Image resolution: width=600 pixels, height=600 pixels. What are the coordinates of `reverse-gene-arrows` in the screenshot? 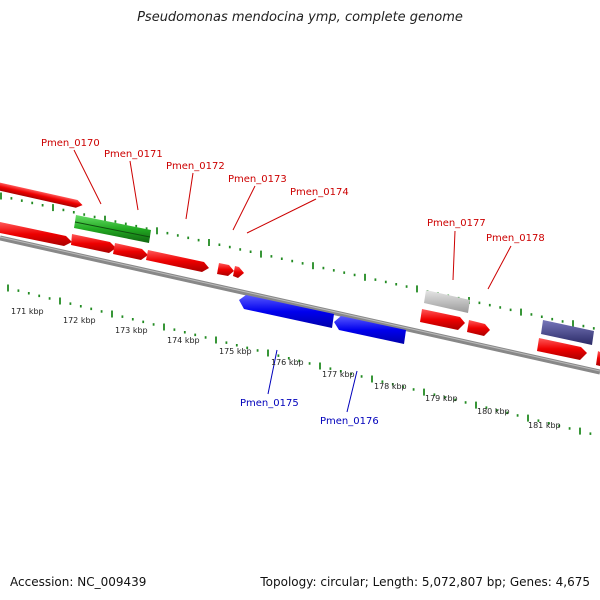 It's located at (322, 319).